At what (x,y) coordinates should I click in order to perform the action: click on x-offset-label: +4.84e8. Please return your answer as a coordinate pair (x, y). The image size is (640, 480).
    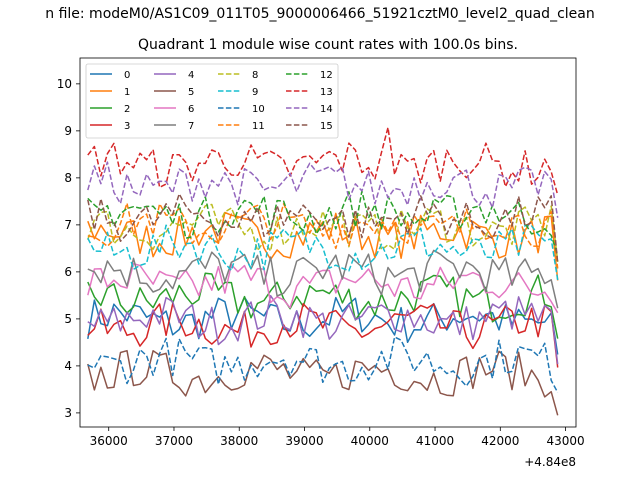
    Looking at the image, I should click on (550, 462).